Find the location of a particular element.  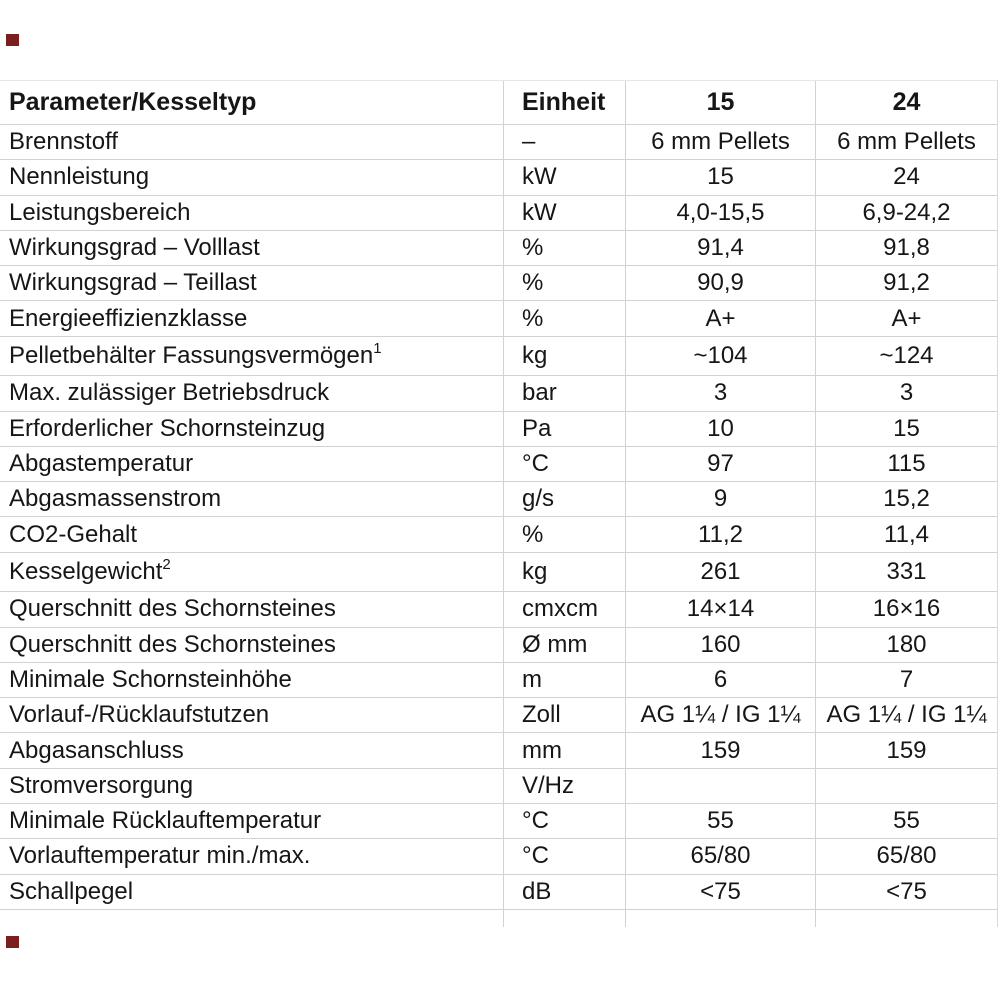

cell-value-15-text: A+ is located at coordinates (720, 318).